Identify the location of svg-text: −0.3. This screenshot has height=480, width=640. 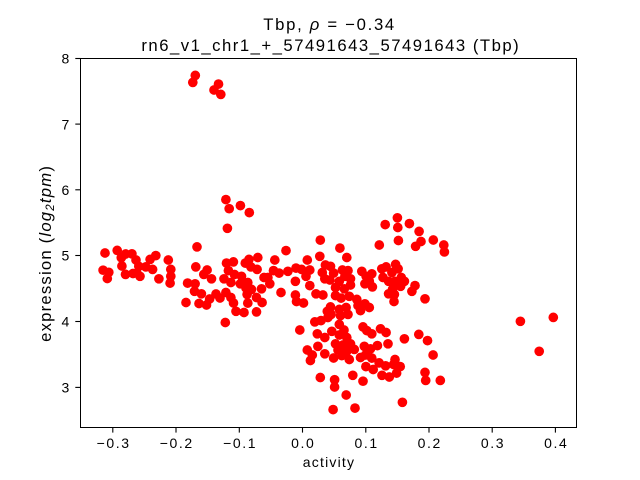
(114, 443).